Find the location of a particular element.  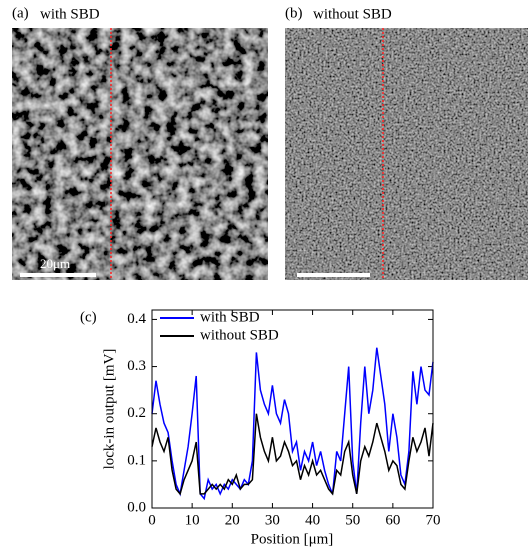

x-tick-label: 70 is located at coordinates (433, 520).